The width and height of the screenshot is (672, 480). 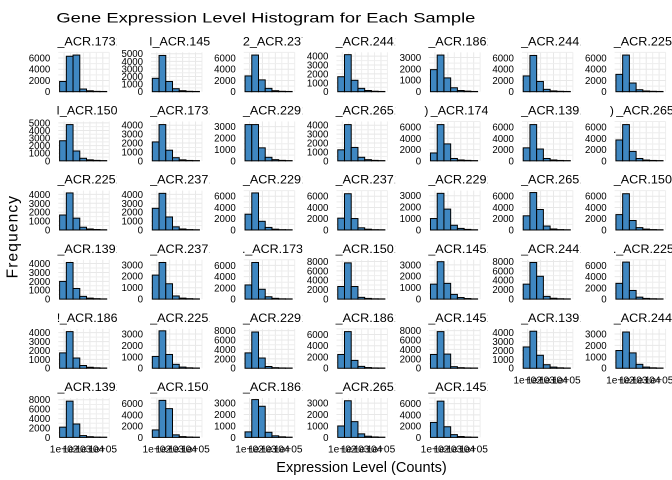 I want to click on svg-text: _ACR.1391, so click(x=89, y=387).